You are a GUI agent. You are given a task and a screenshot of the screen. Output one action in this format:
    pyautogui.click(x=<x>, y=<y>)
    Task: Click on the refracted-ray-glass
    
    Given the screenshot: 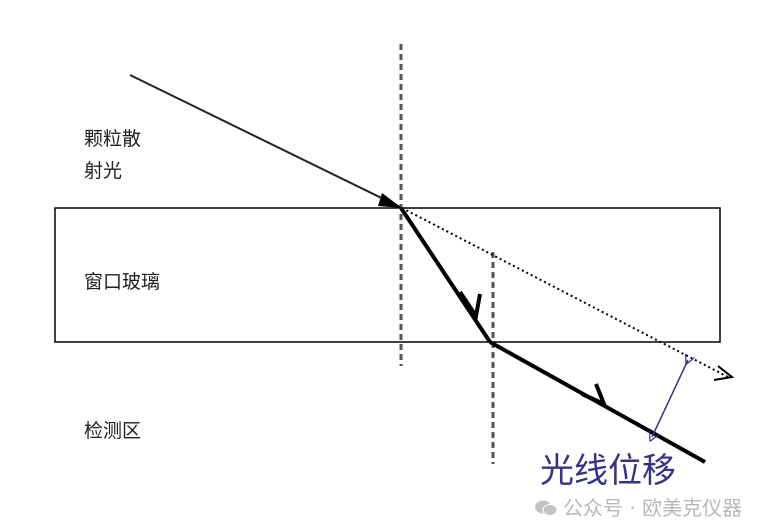 What is the action you would take?
    pyautogui.click(x=445, y=275)
    